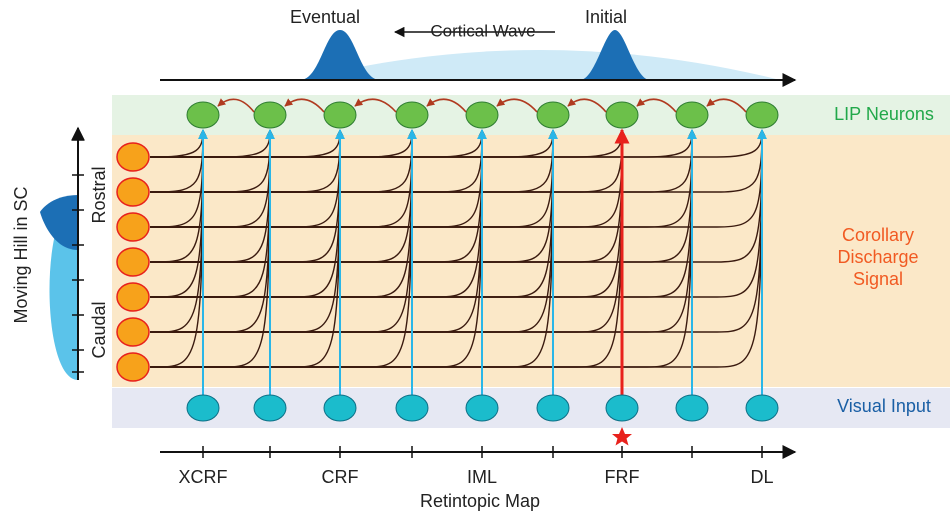 This screenshot has height=517, width=950. I want to click on corollary-line: Discharge, so click(877, 257).